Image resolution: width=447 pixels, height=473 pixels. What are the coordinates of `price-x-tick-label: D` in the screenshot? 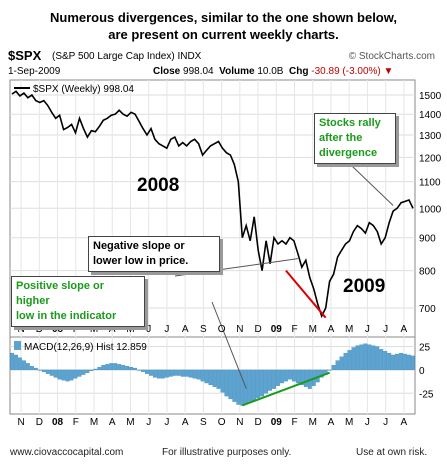 It's located at (39, 329).